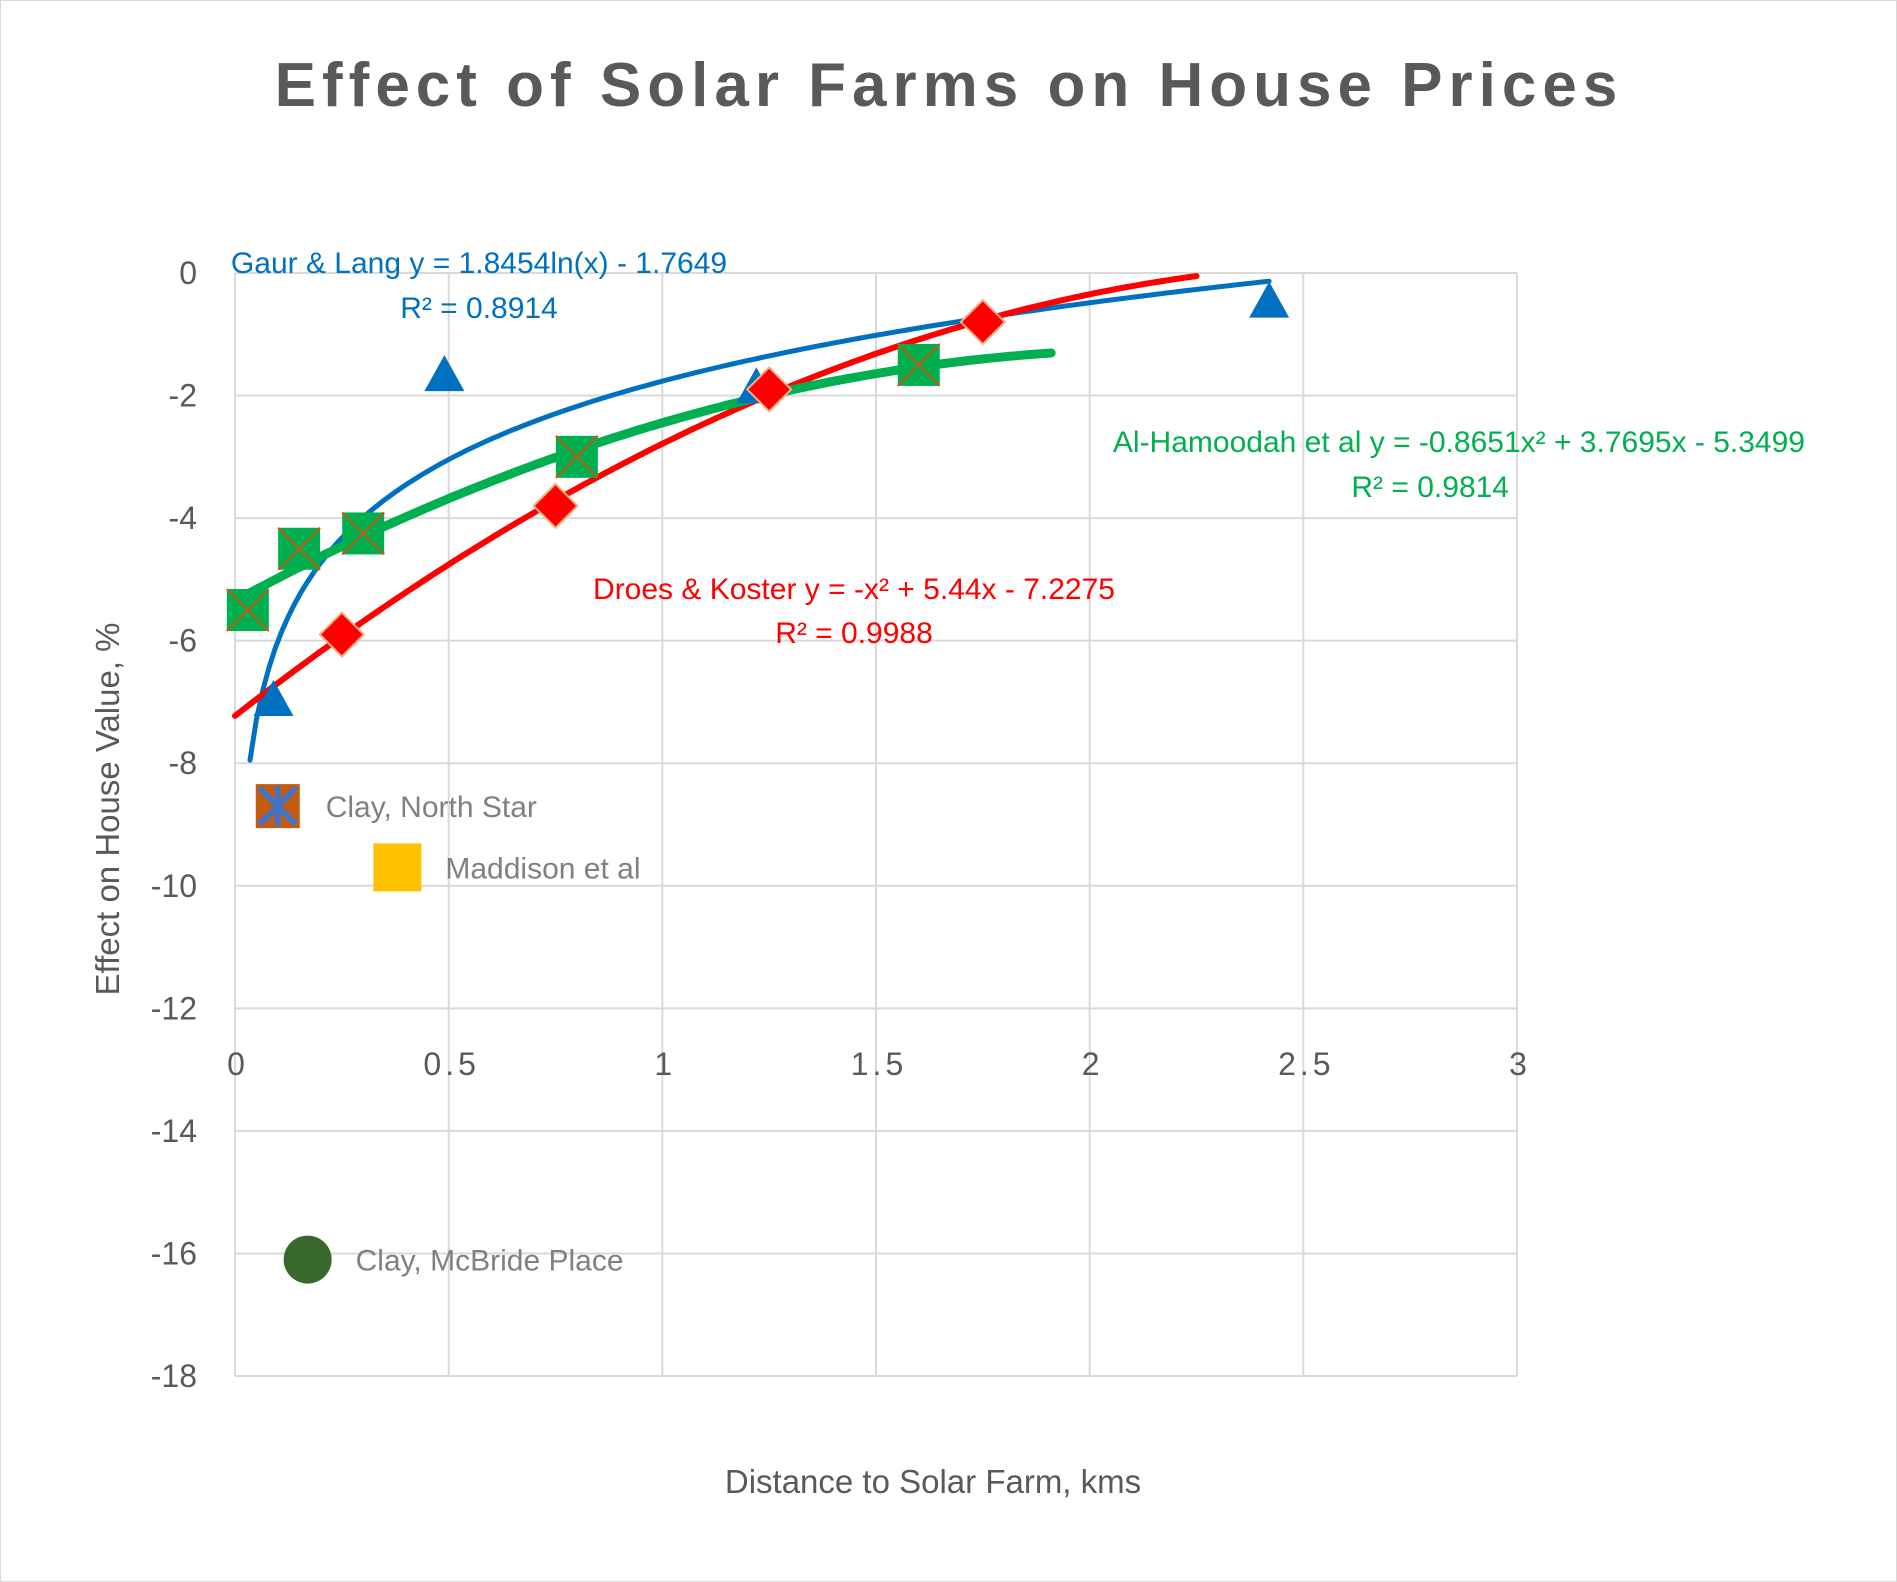 Image resolution: width=1897 pixels, height=1582 pixels. I want to click on r-squared-label: R² = 0.9988, so click(854, 633).